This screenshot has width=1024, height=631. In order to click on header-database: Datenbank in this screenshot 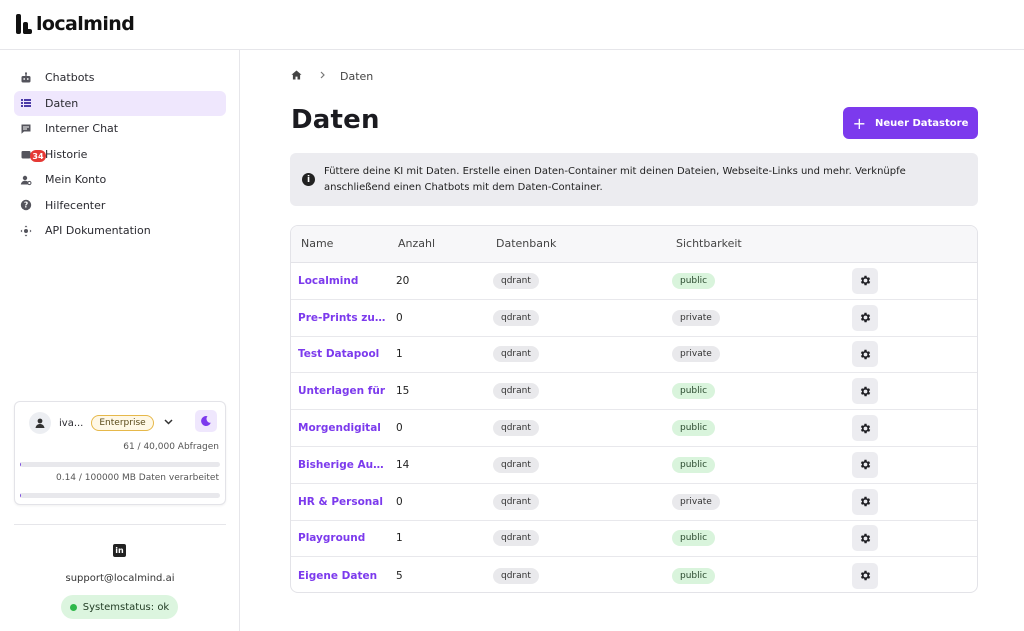, I will do `click(526, 243)`.